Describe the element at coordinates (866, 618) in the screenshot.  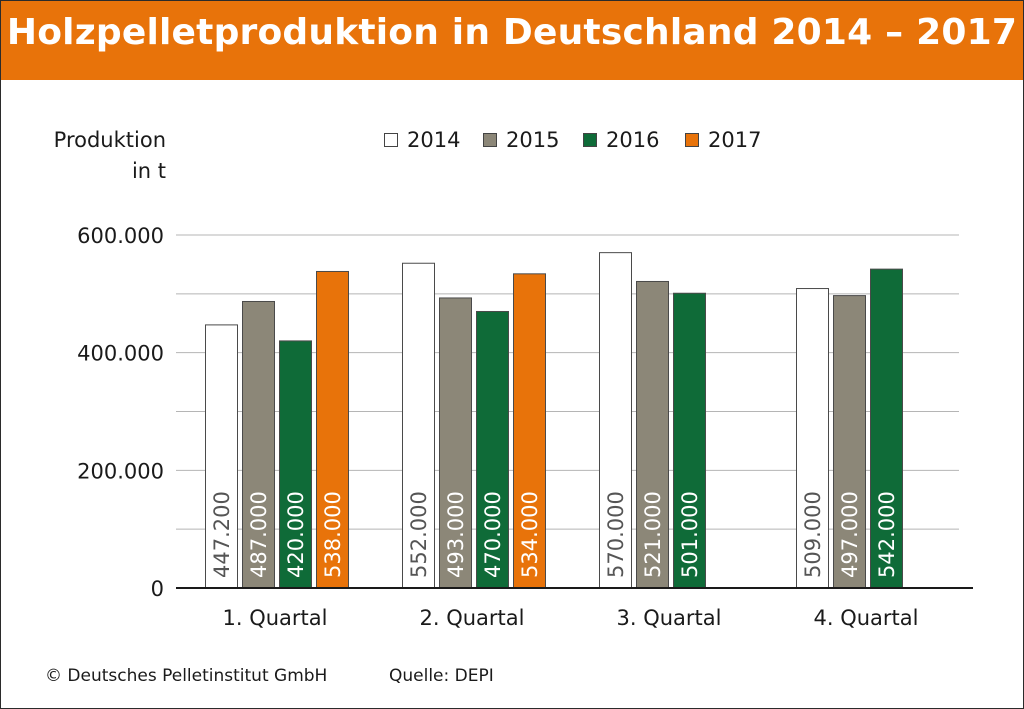
I see `x-category-label: 4. Quartal` at that location.